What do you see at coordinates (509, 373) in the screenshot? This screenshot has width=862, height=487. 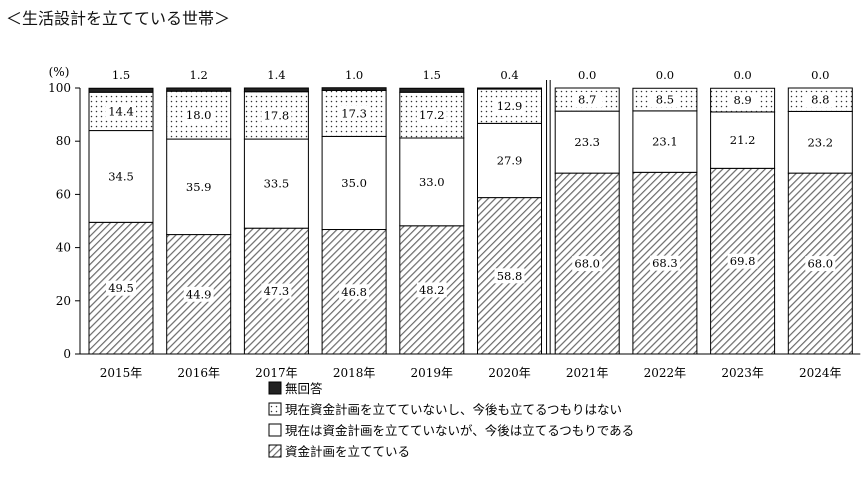 I see `x-tick-label: 2020年` at bounding box center [509, 373].